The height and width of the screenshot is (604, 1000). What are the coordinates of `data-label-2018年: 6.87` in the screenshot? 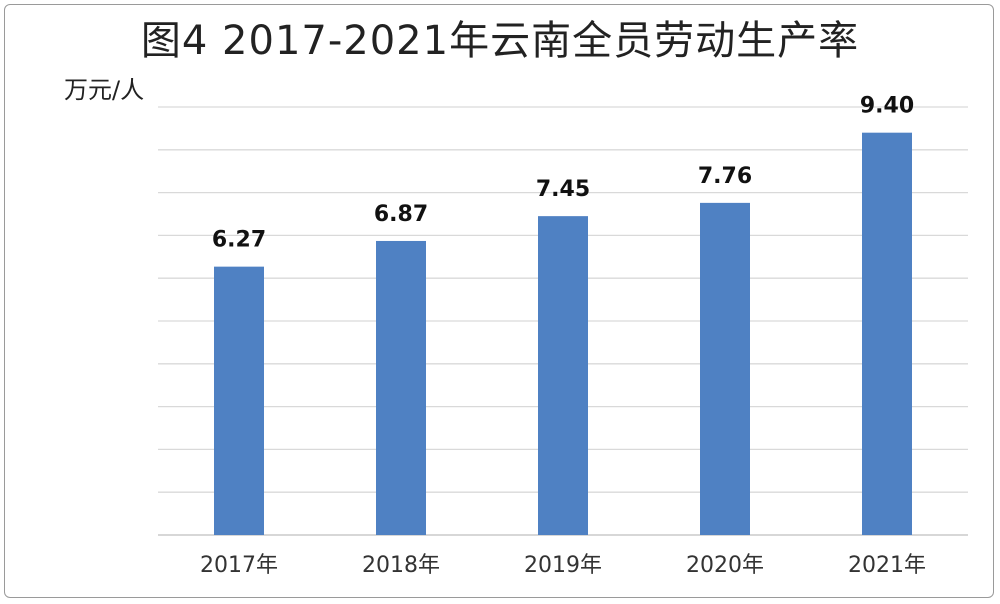 It's located at (401, 214).